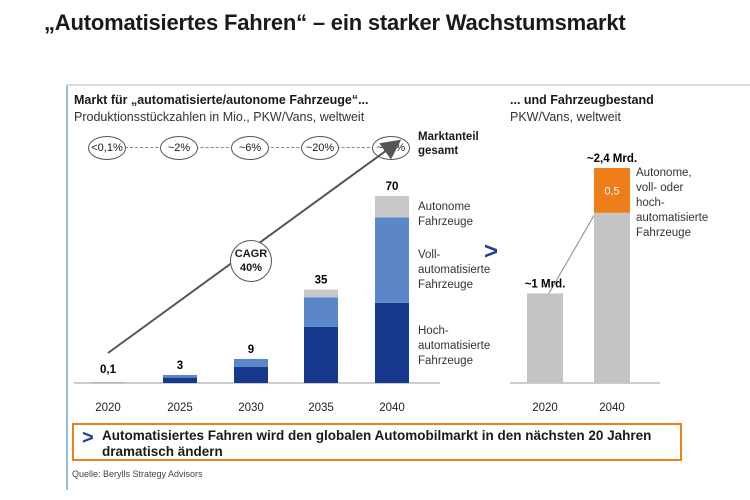 The height and width of the screenshot is (500, 750). What do you see at coordinates (108, 370) in the screenshot?
I see `bar-total-label-2020: 0,1` at bounding box center [108, 370].